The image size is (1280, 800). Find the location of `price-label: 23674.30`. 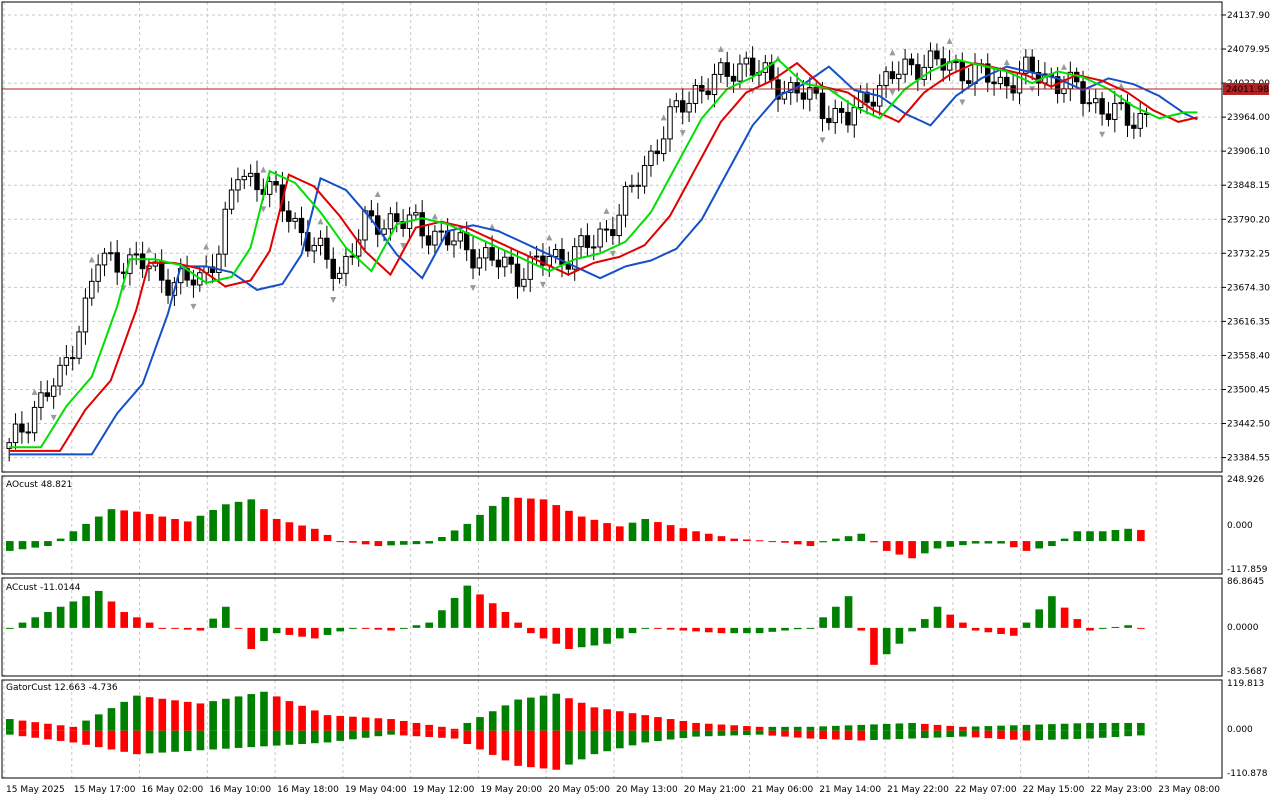

price-label: 23674.30 is located at coordinates (1248, 288).